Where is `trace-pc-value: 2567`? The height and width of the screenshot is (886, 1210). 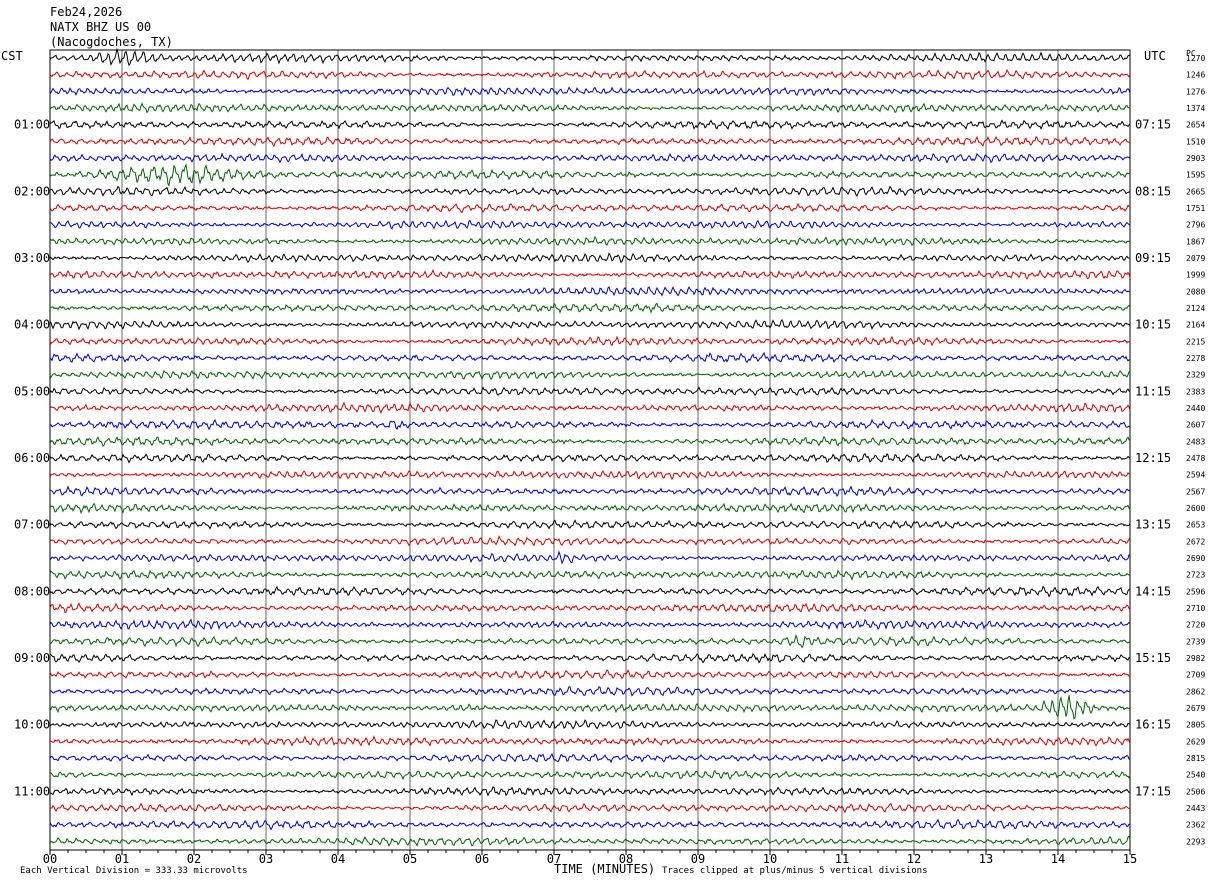
trace-pc-value: 2567 is located at coordinates (1195, 491).